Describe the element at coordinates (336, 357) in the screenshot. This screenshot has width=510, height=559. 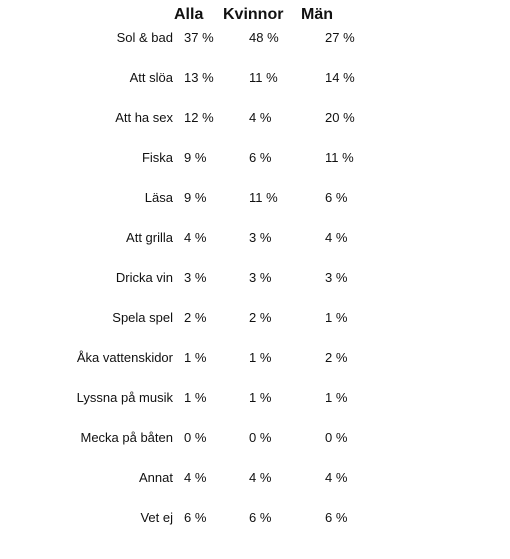
I see `cell-man: 2 %` at that location.